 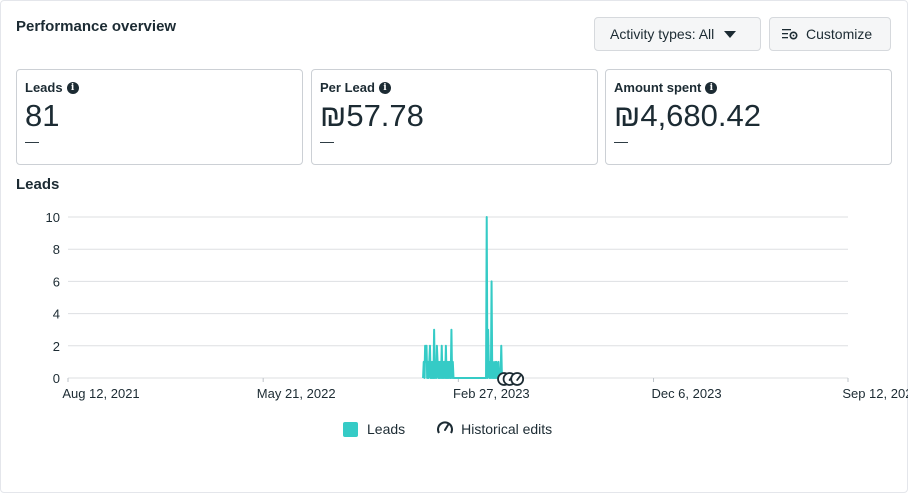 I want to click on chart-section-title: Leads, so click(x=38, y=184).